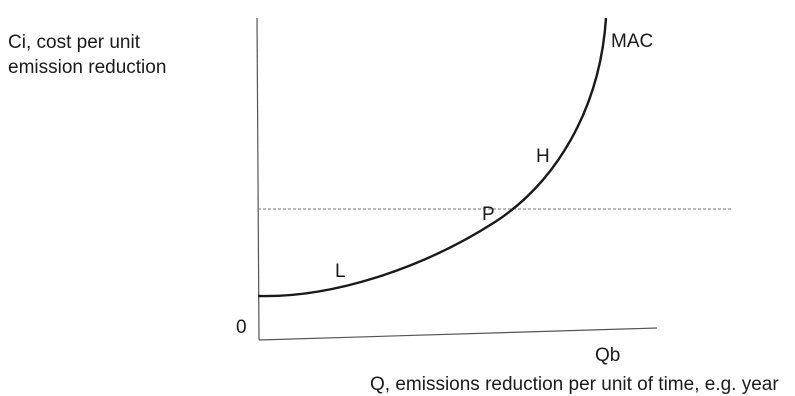  What do you see at coordinates (488, 214) in the screenshot?
I see `point-p-label: P` at bounding box center [488, 214].